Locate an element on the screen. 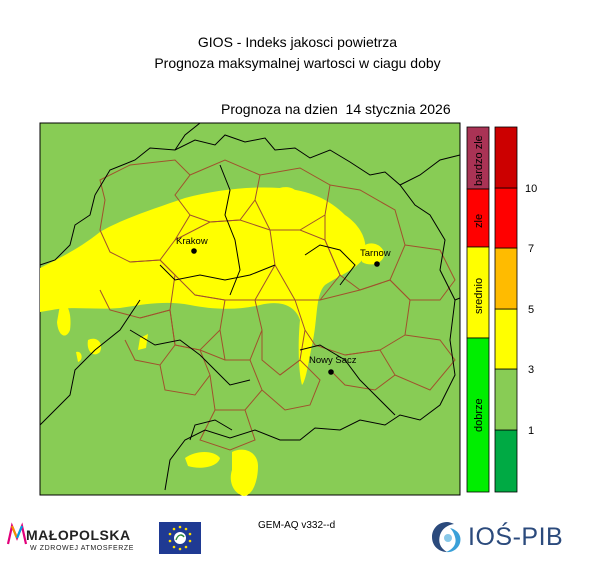 Image resolution: width=595 pixels, height=566 pixels. forecast-date: Prognoza na dzien 14 stycznia 2026 is located at coordinates (336, 109).